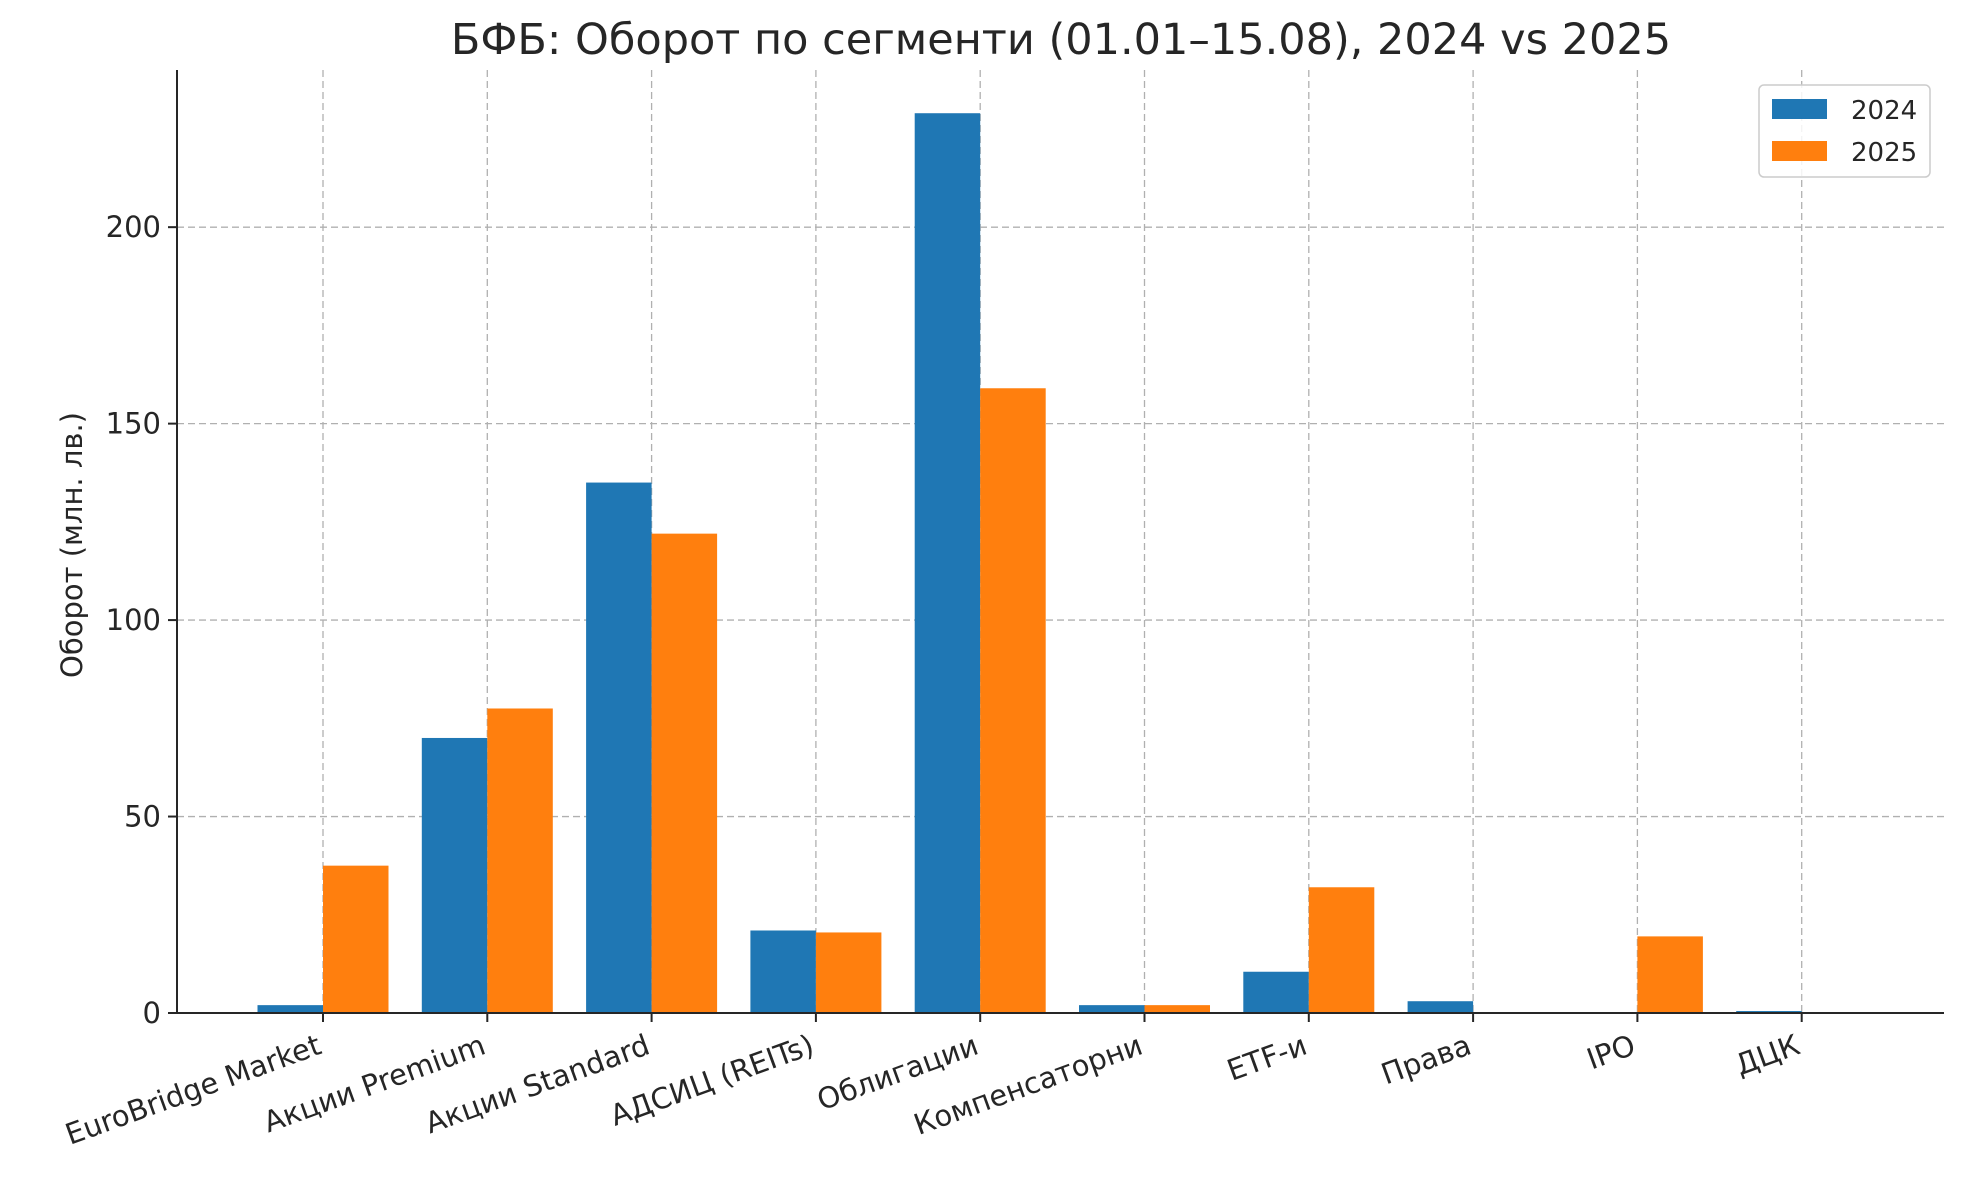  Describe the element at coordinates (1799, 151) in the screenshot. I see `legend-swatch-2025` at that location.